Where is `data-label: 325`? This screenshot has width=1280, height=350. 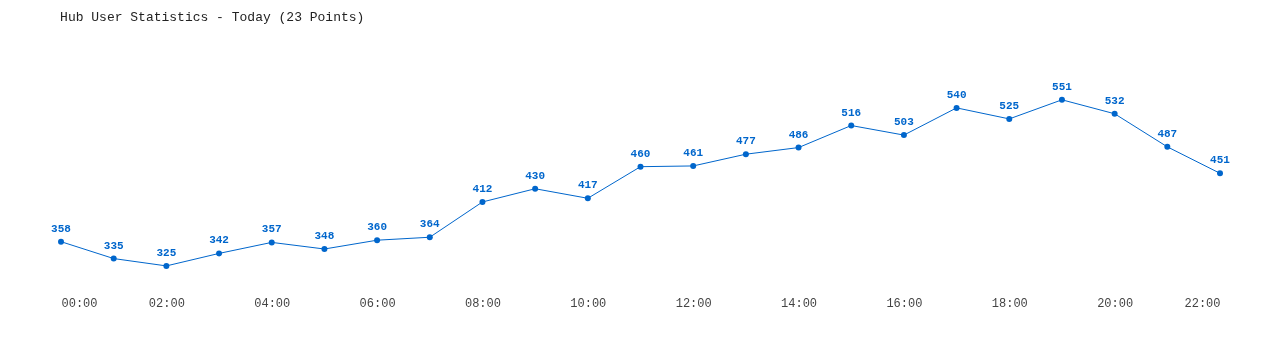
data-label: 325 is located at coordinates (166, 252).